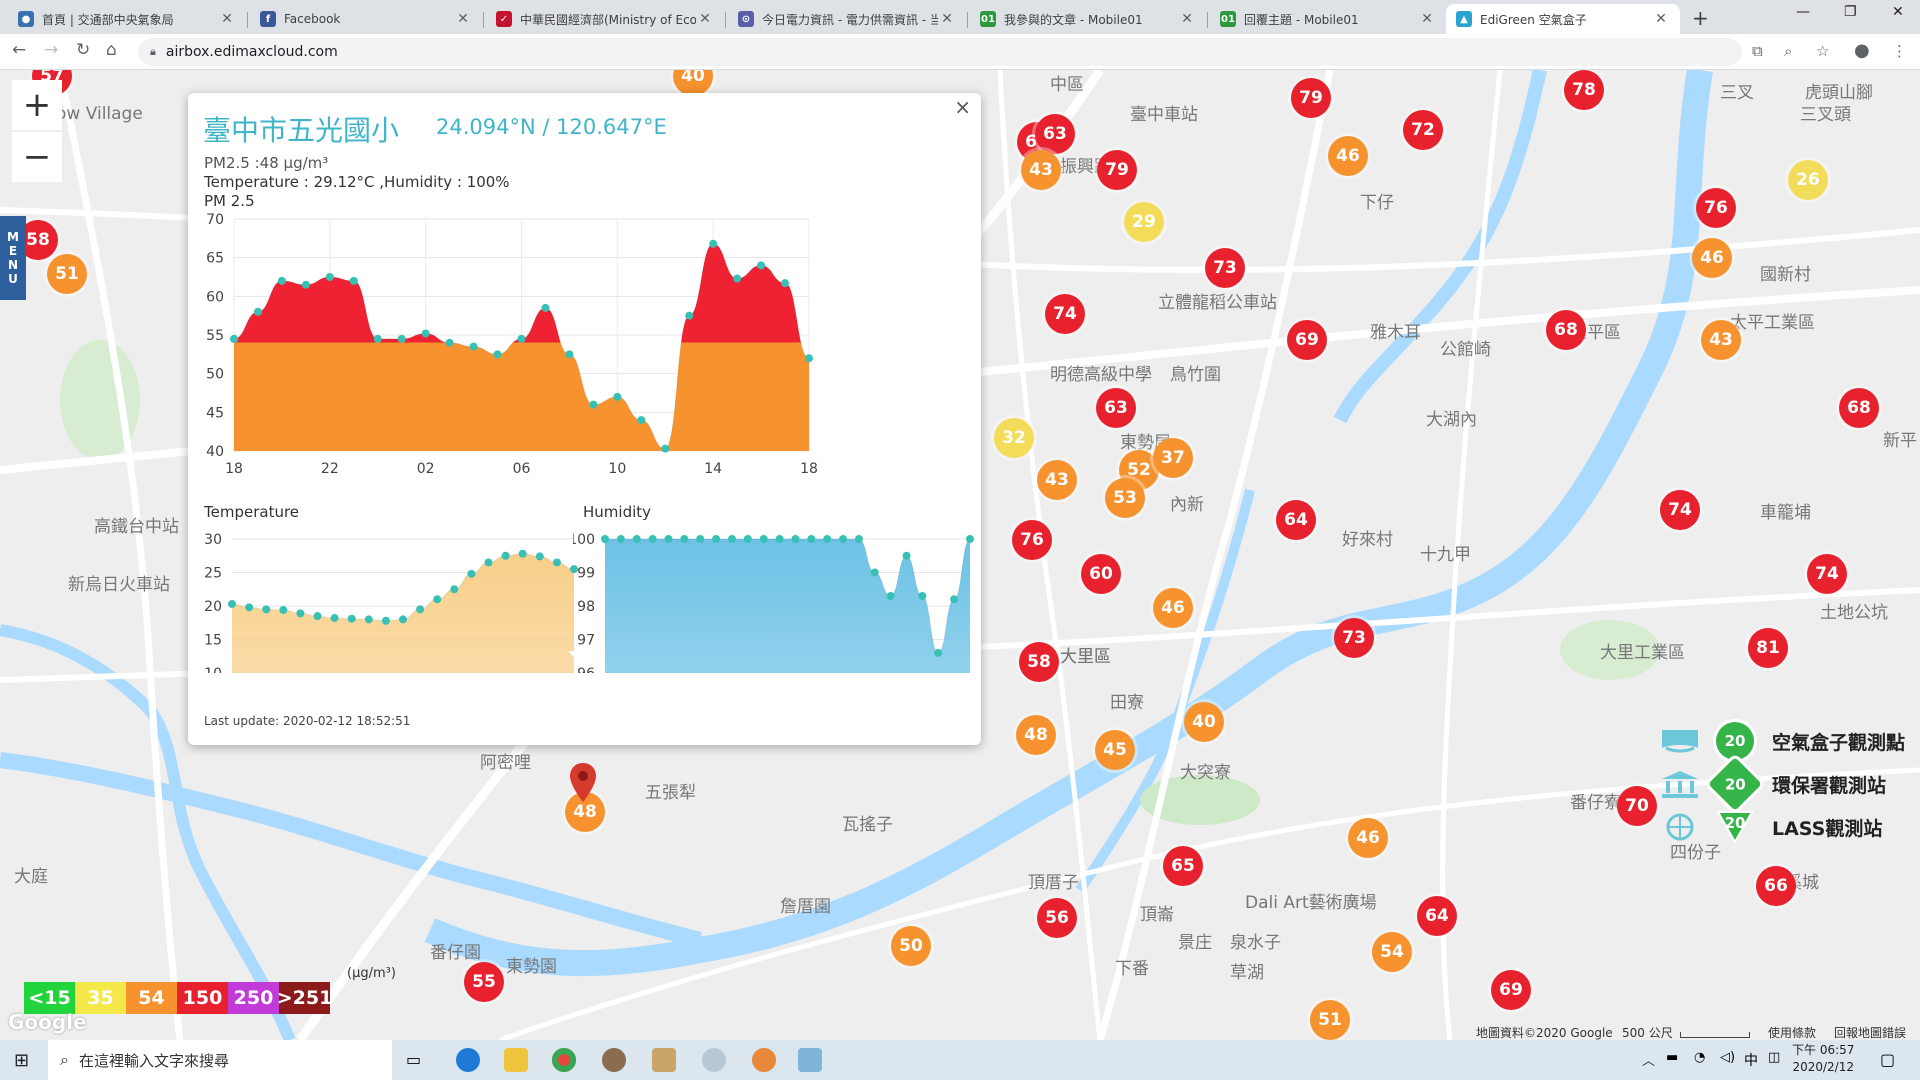 The image size is (1920, 1080). I want to click on tray-up-icon: ︿, so click(1649, 1061).